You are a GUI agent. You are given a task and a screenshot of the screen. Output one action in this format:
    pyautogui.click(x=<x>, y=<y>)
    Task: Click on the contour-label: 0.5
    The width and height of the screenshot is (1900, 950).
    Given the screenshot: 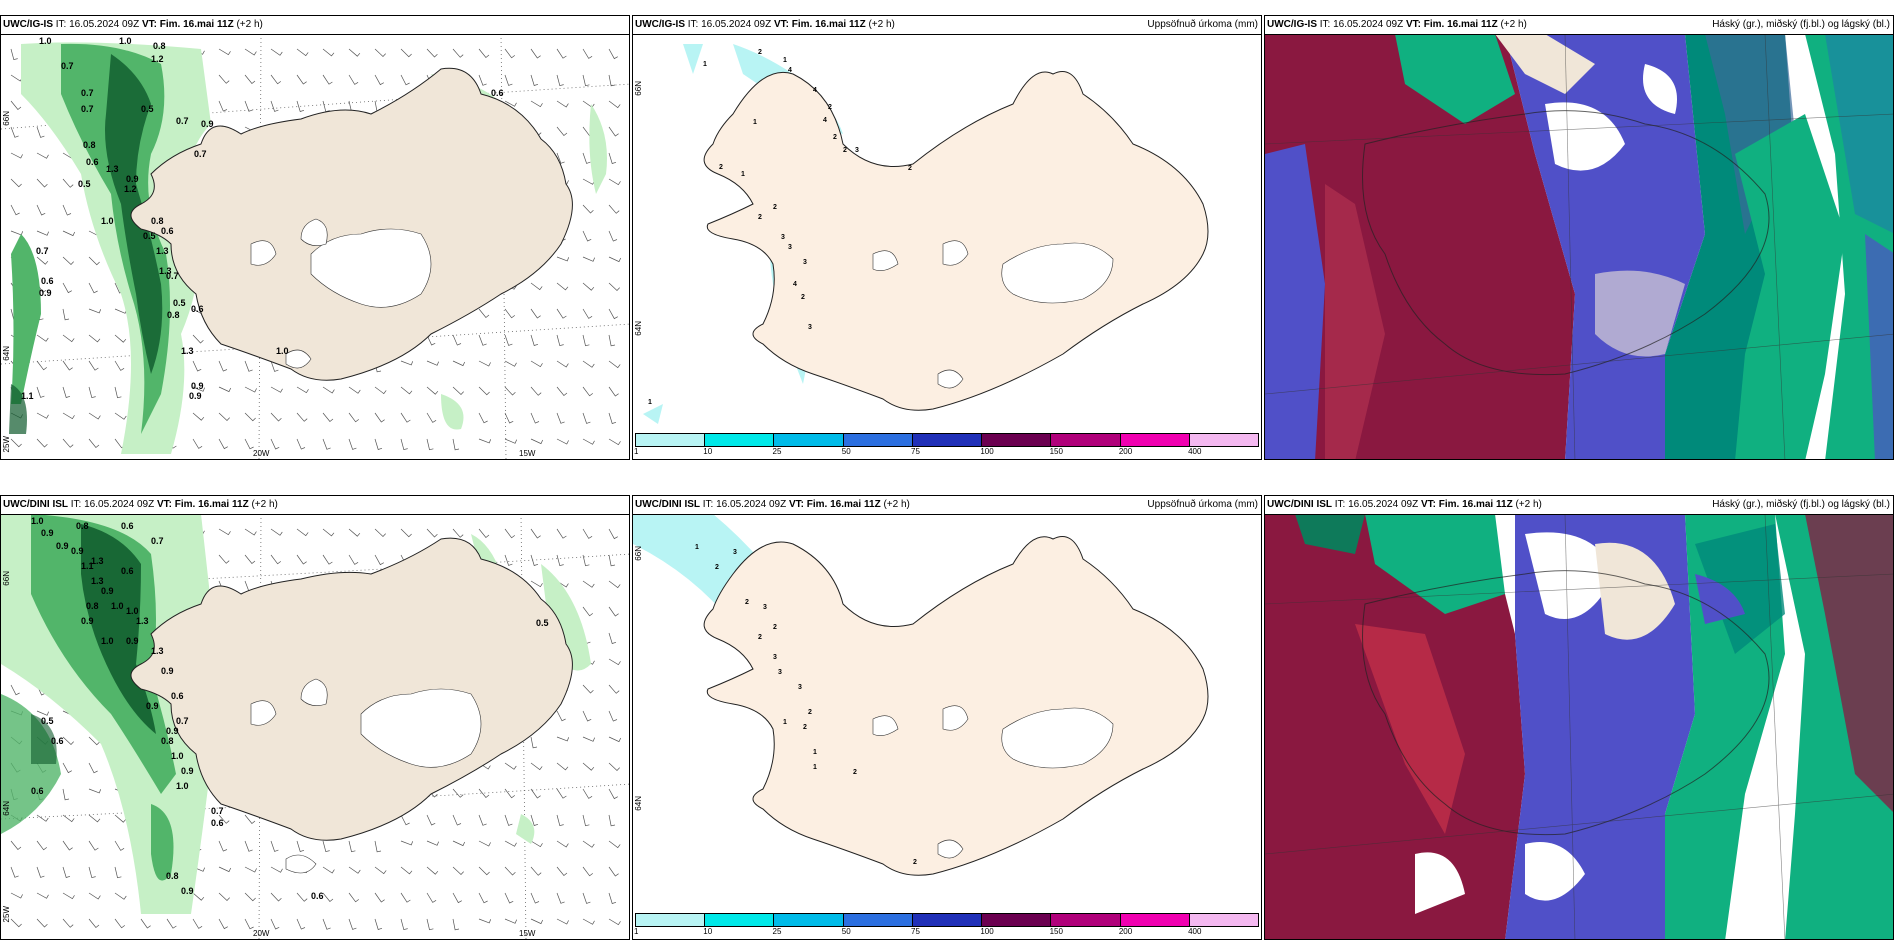 What is the action you would take?
    pyautogui.click(x=149, y=236)
    